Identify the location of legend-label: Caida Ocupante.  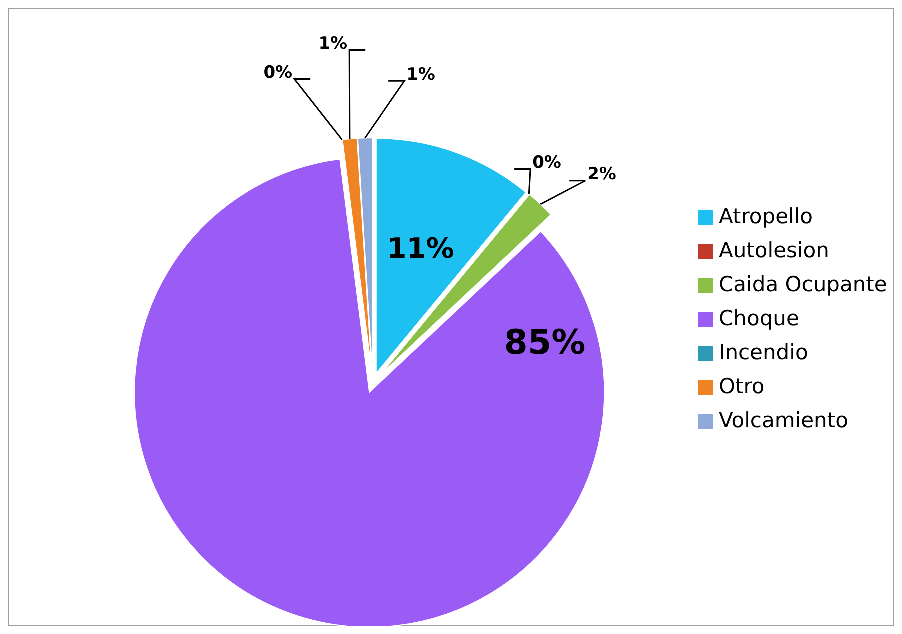
(803, 284).